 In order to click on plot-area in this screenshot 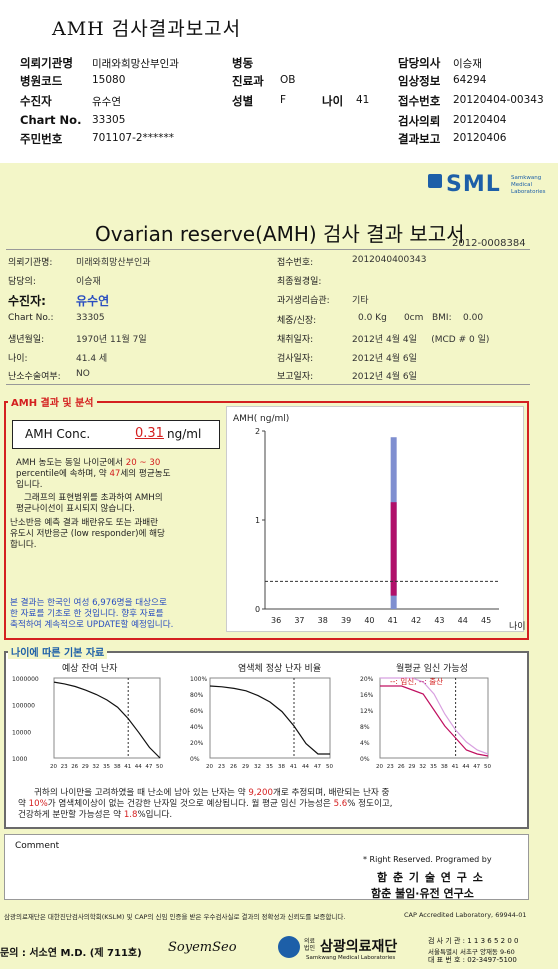, I will do `click(107, 718)`.